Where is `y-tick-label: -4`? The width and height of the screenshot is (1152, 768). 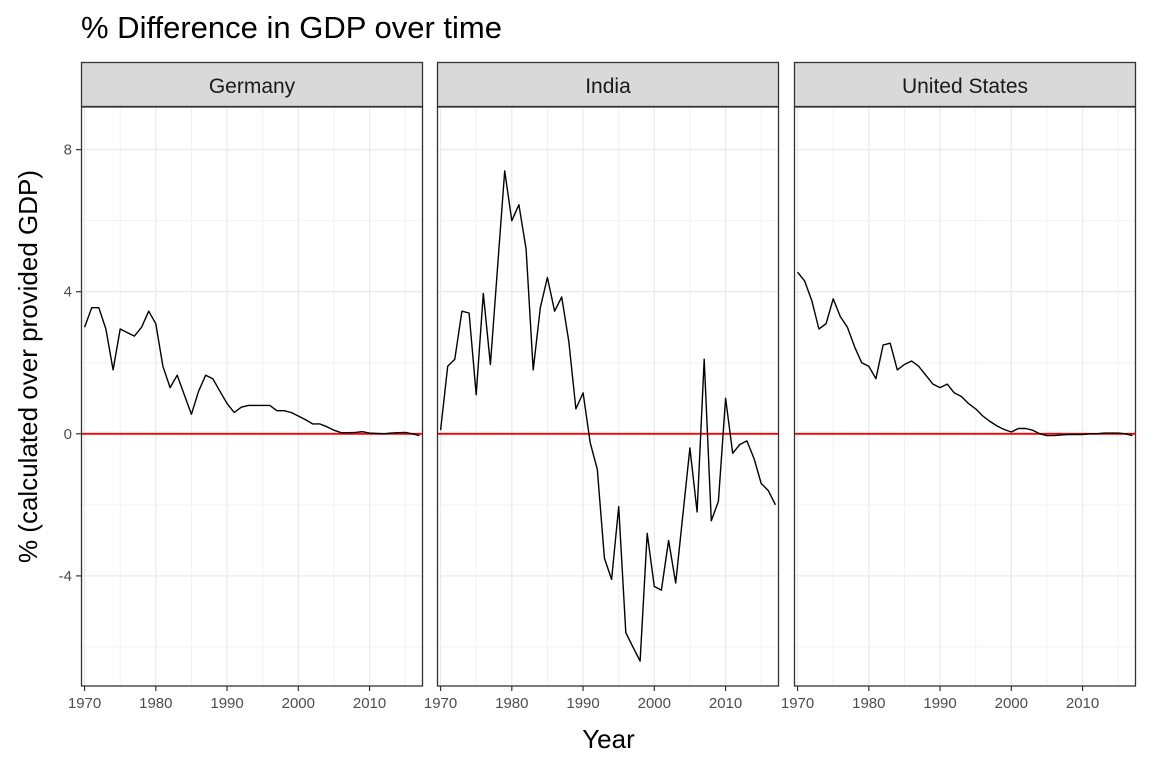 y-tick-label: -4 is located at coordinates (65, 576).